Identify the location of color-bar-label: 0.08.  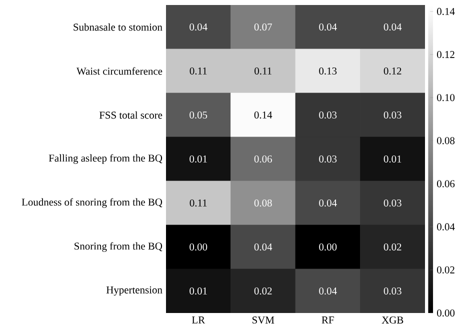
(446, 140).